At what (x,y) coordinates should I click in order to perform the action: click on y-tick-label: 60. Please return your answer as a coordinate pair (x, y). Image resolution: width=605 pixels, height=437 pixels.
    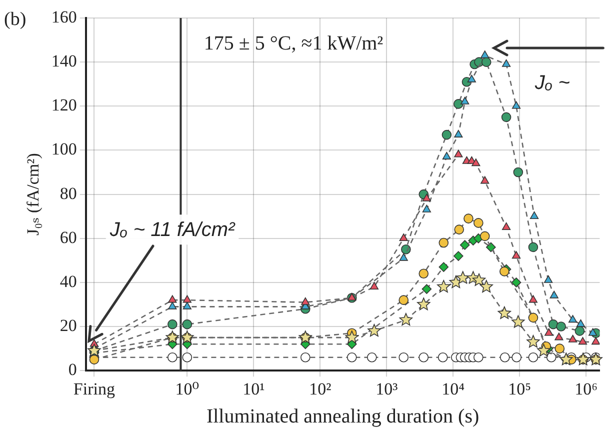
    Looking at the image, I should click on (68, 237).